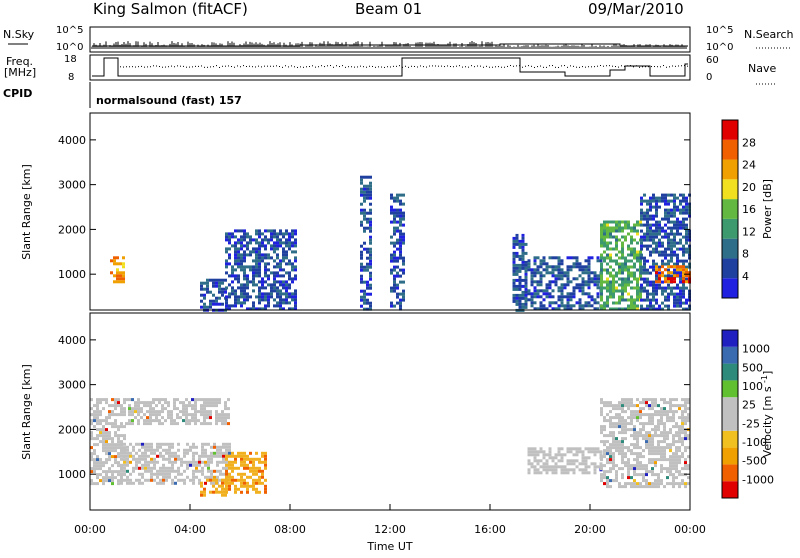 The image size is (800, 558). Describe the element at coordinates (388, 9) in the screenshot. I see `beam-title: Beam 01` at that location.